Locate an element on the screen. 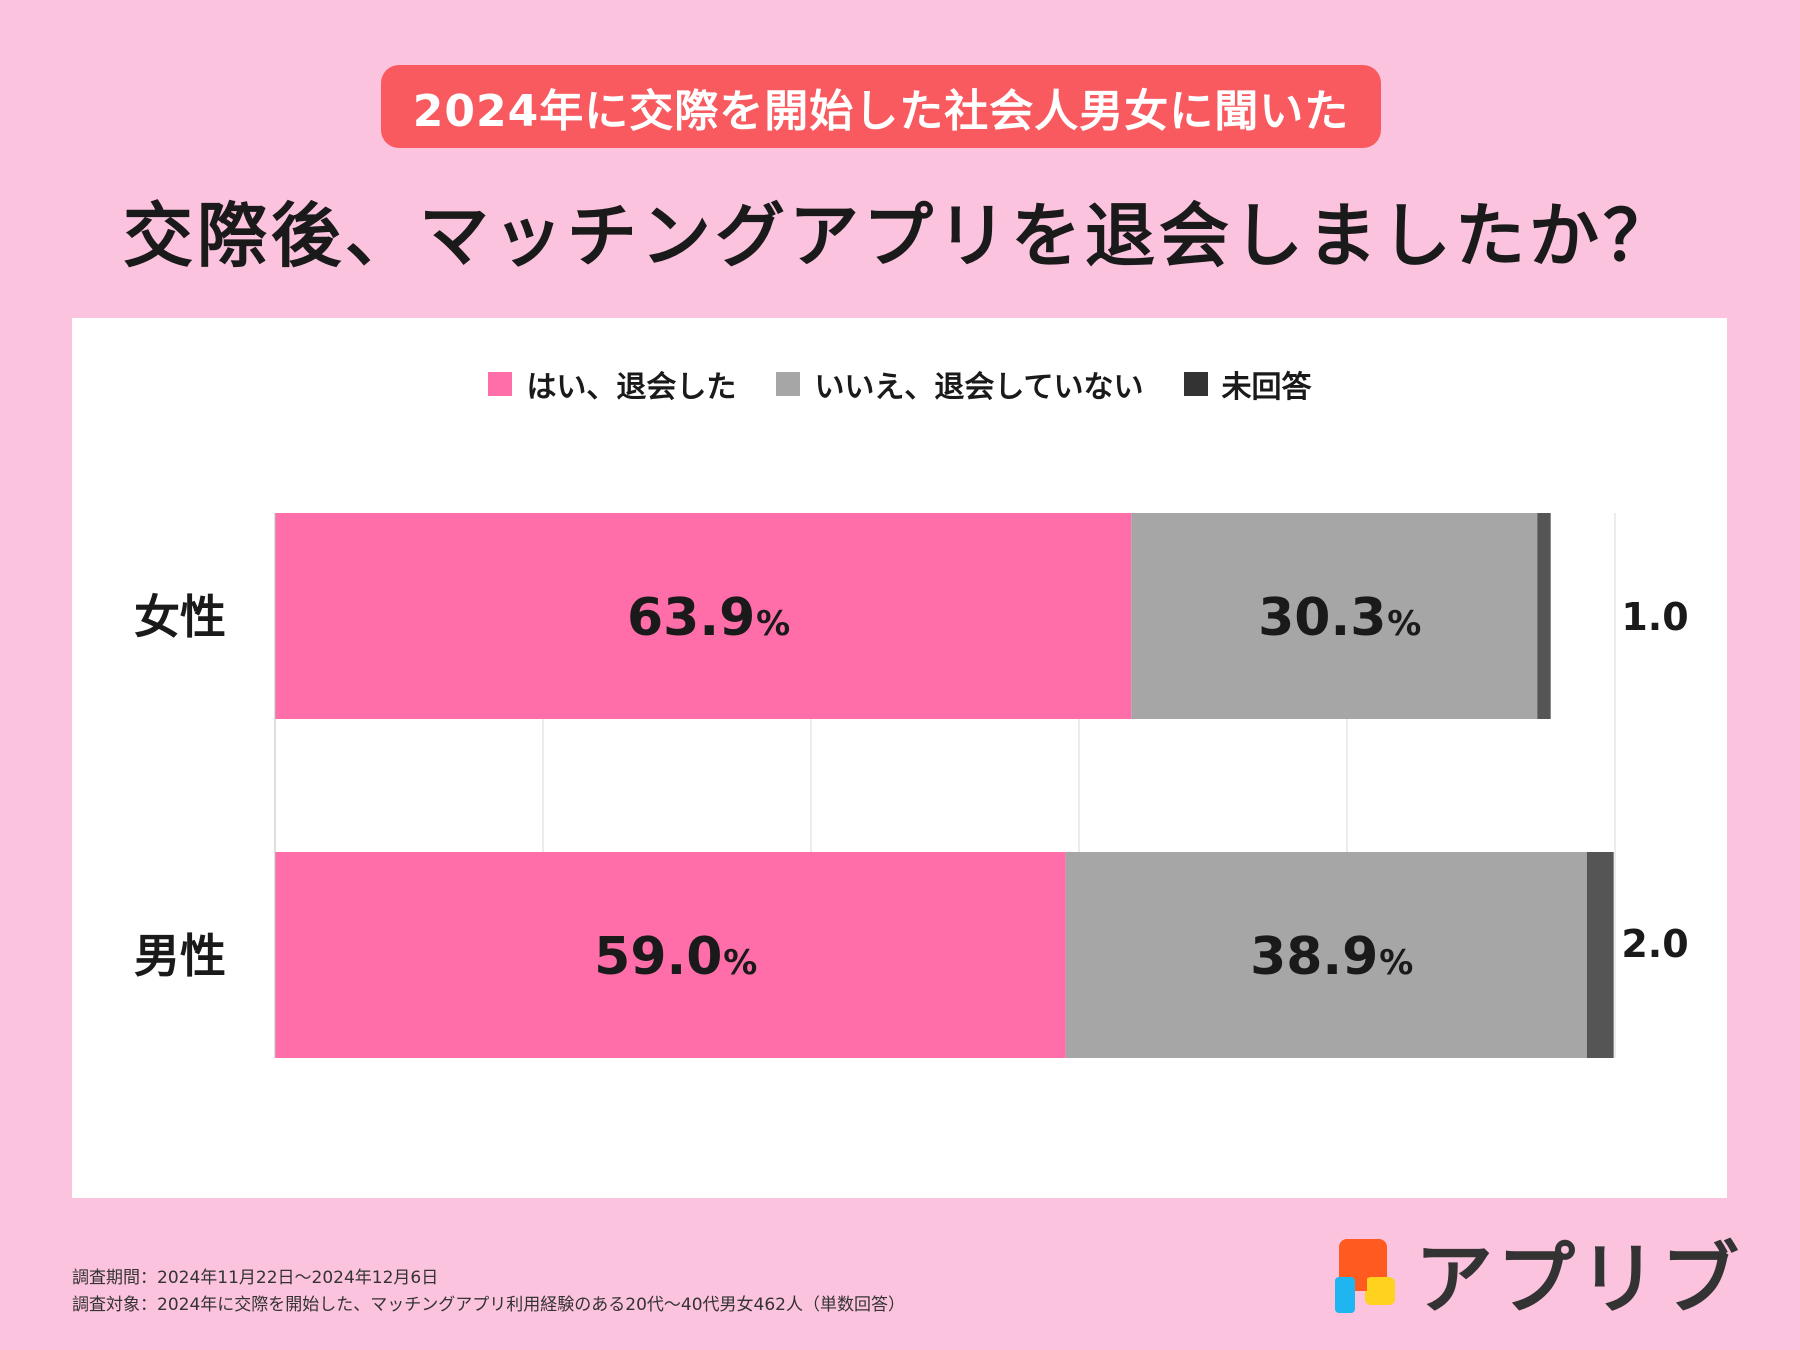 The image size is (1800, 1350). data-label-category-female-series-1: 30.3 is located at coordinates (1322, 618).